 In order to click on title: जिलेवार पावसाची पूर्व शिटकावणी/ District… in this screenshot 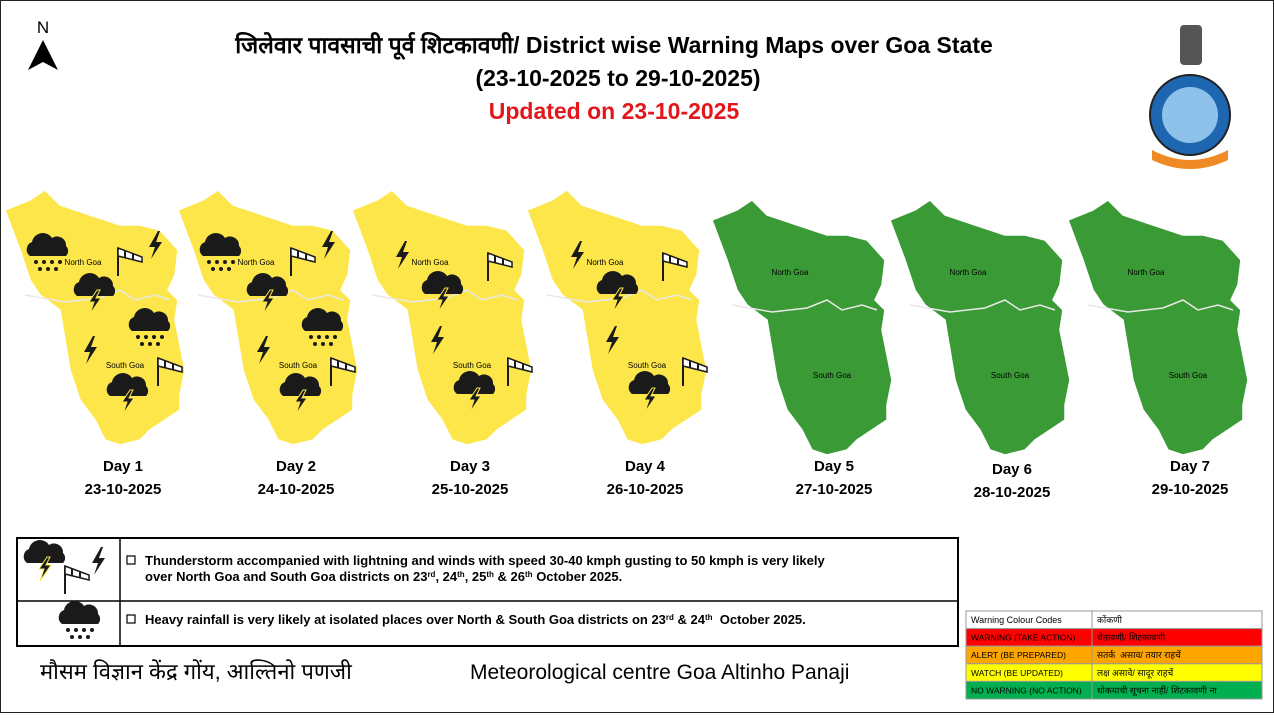, I will do `click(613, 45)`.